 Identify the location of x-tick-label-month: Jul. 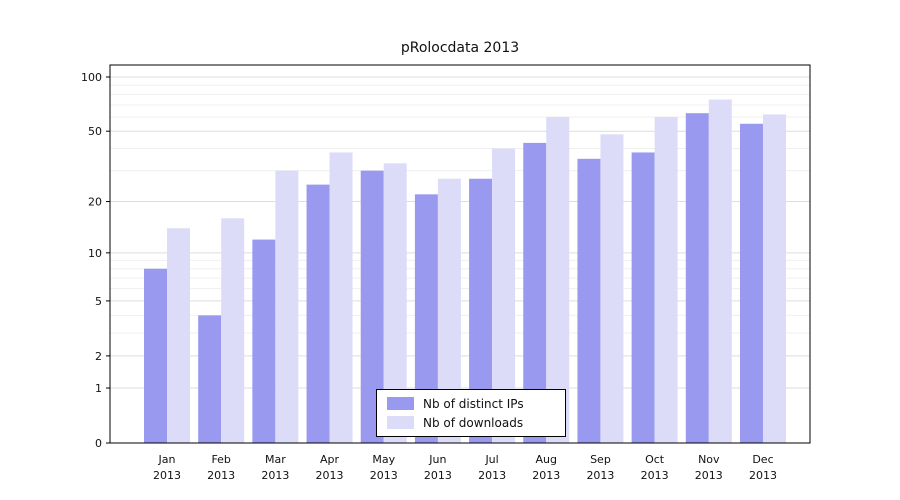
(491, 459).